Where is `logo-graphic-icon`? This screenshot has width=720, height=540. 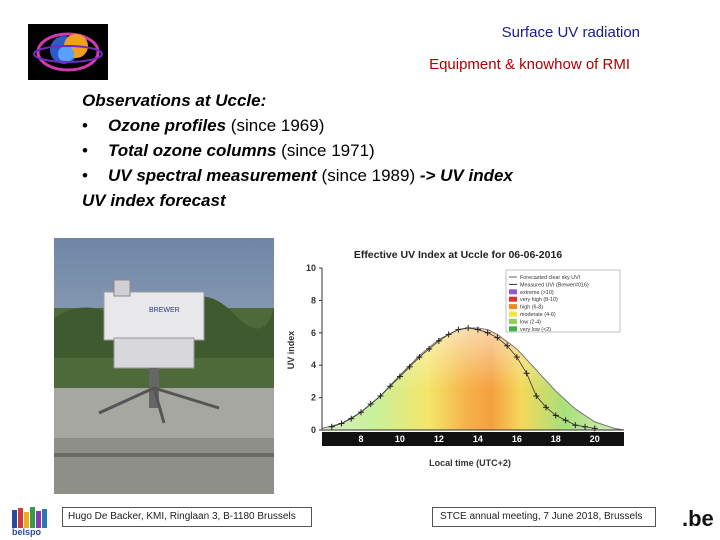 logo-graphic-icon is located at coordinates (68, 52).